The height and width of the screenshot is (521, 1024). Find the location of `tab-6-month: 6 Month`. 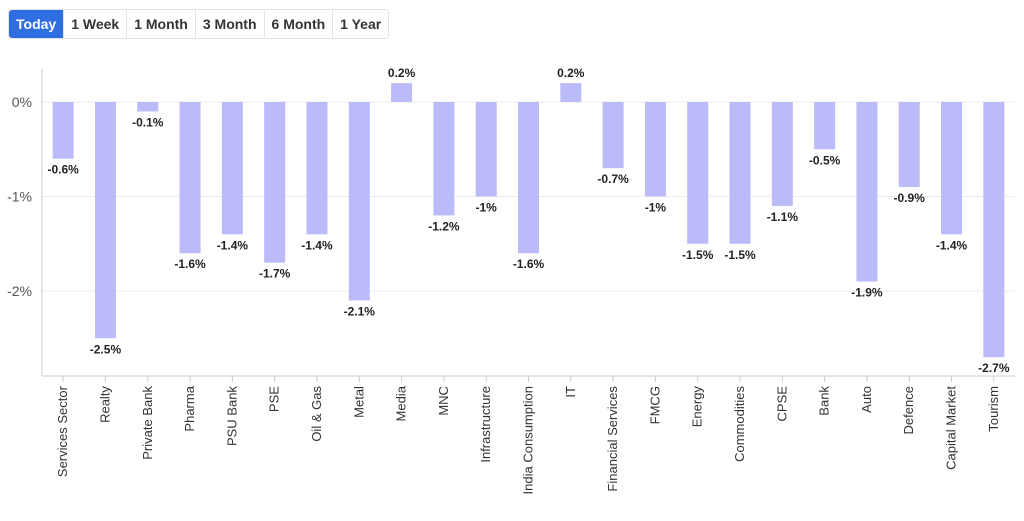

tab-6-month: 6 Month is located at coordinates (299, 24).